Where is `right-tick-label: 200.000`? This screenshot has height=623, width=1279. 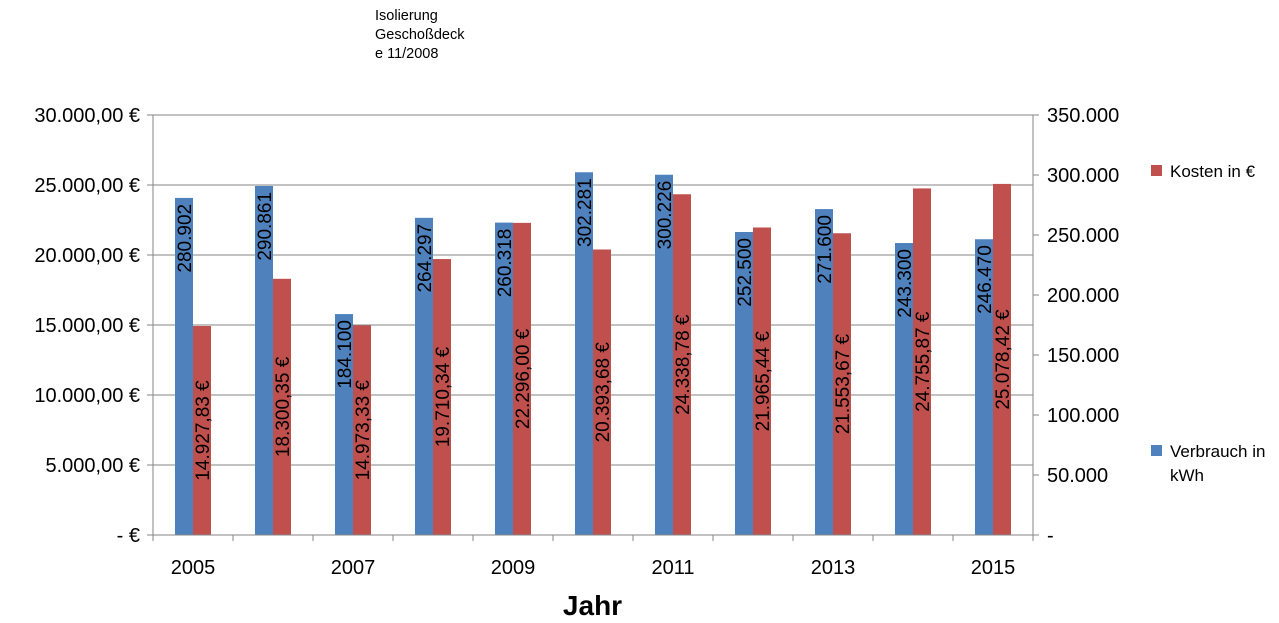 right-tick-label: 200.000 is located at coordinates (1083, 296).